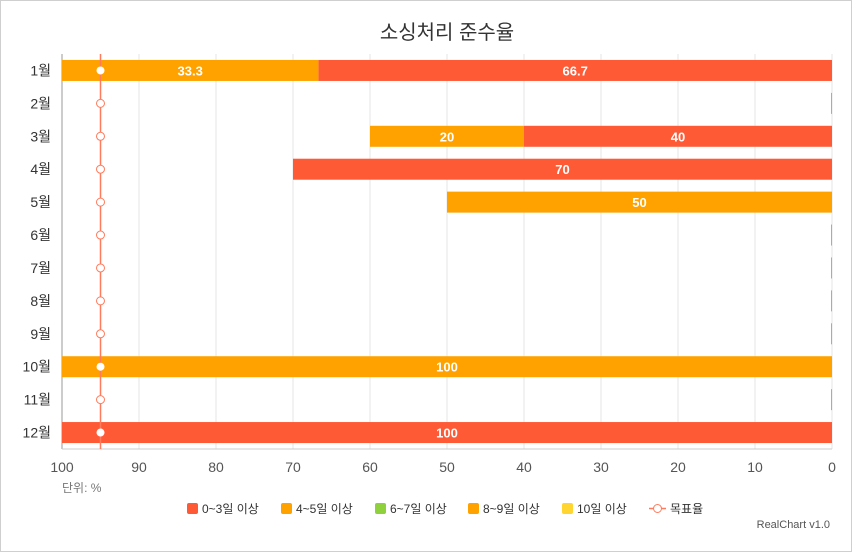 The image size is (852, 553). I want to click on x-tick-label: 40, so click(524, 467).